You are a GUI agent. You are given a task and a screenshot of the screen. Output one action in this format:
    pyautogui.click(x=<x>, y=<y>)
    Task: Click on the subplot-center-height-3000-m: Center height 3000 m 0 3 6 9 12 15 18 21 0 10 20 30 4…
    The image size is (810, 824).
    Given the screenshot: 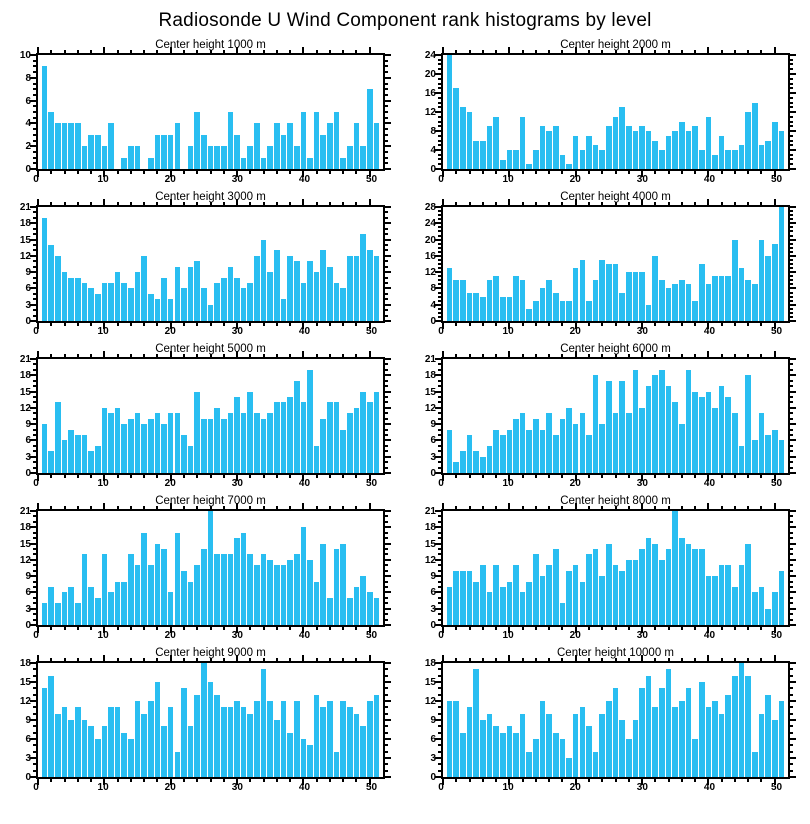 What is the action you would take?
    pyautogui.click(x=202, y=266)
    